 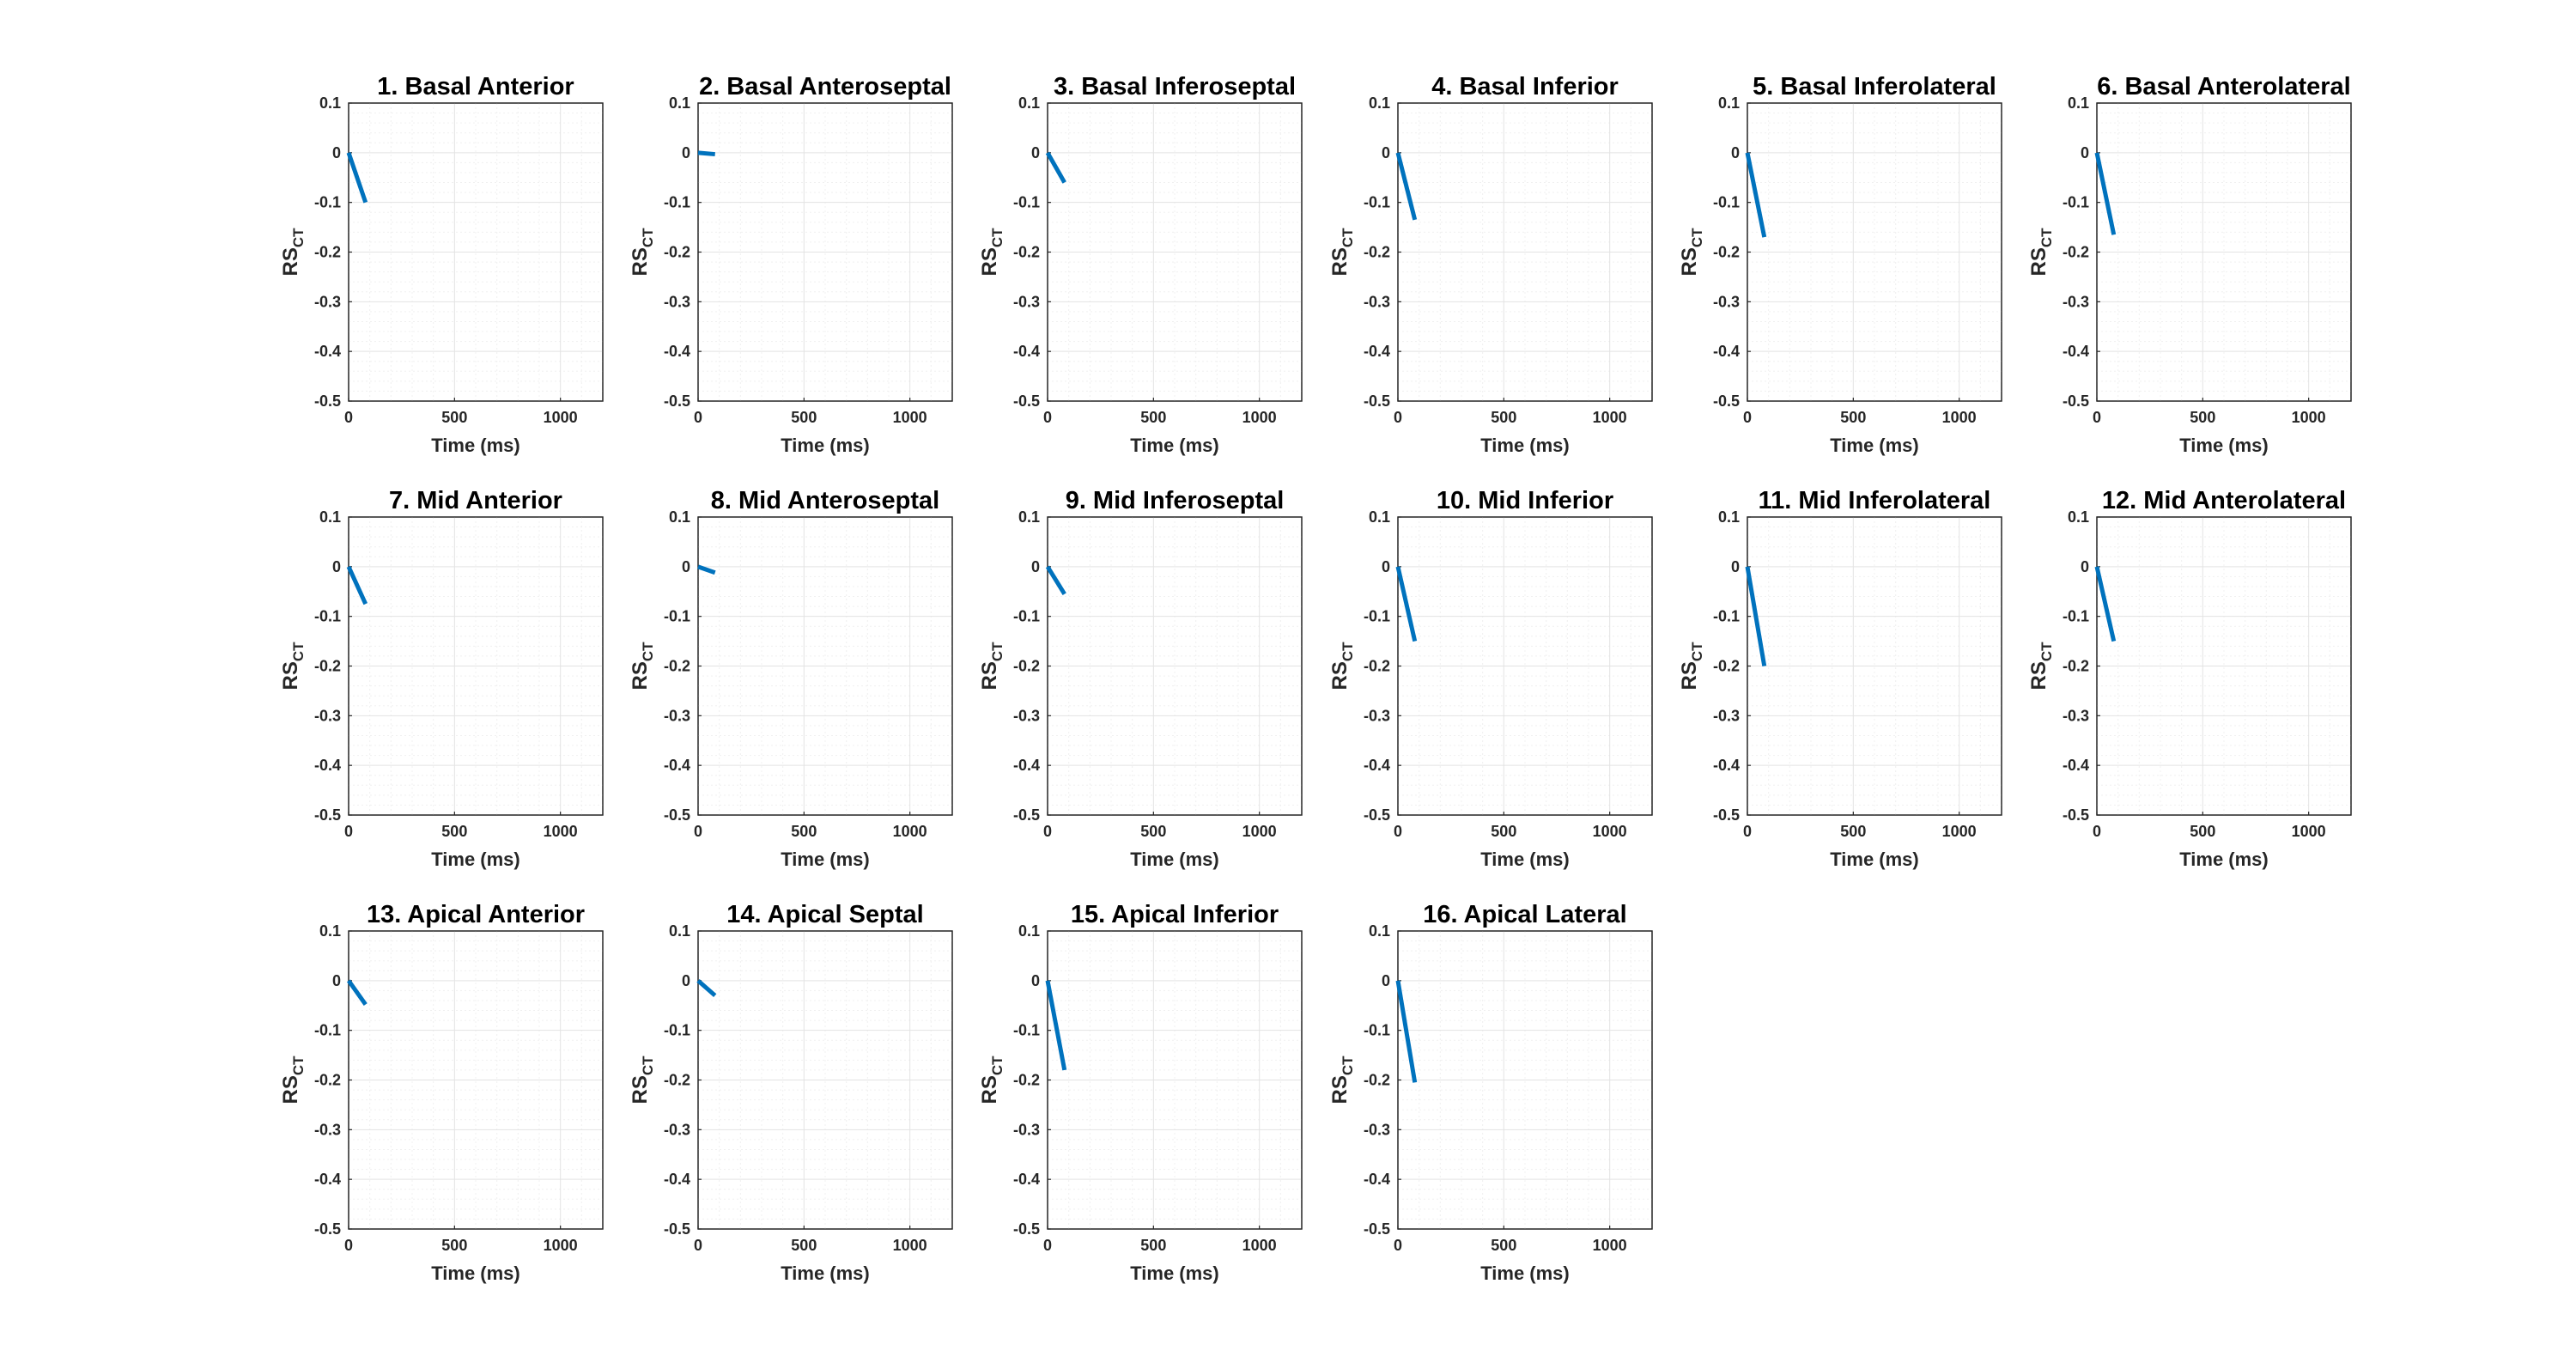 I want to click on subplot-title: 1. Basal Anterior, so click(x=475, y=86).